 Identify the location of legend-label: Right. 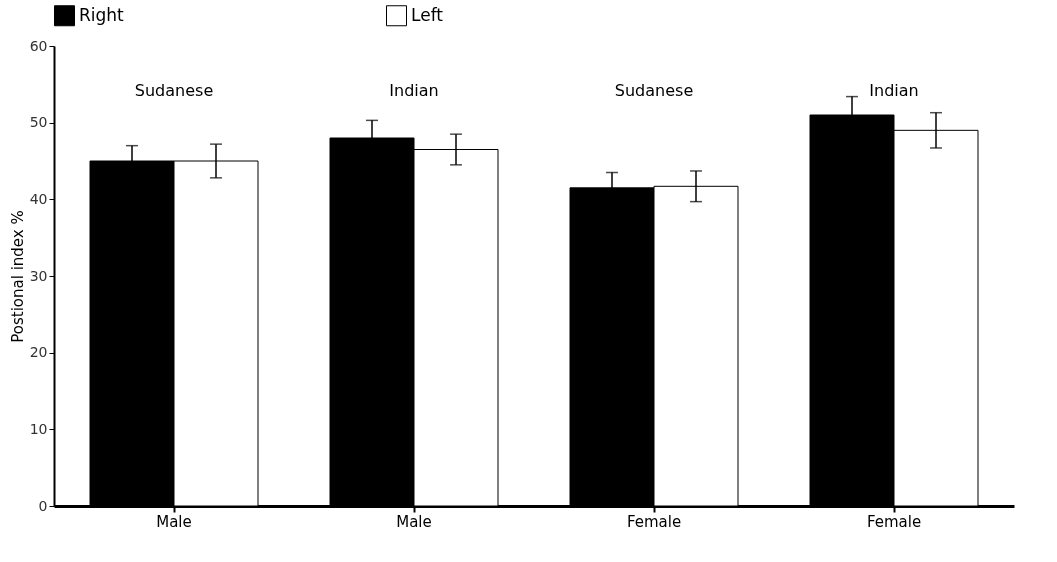
(102, 14).